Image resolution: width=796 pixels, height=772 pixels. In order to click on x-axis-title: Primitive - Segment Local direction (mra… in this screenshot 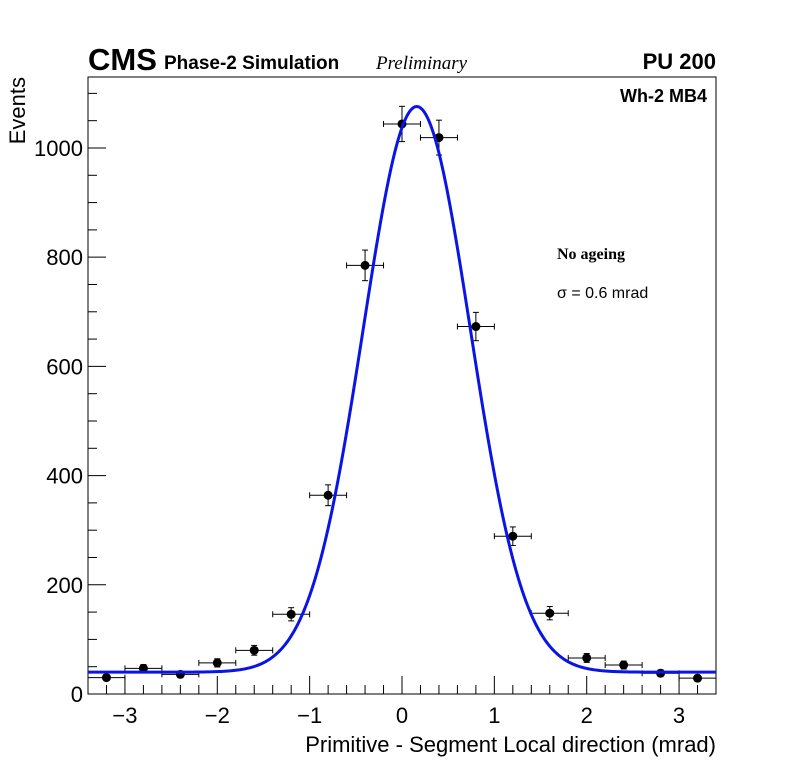, I will do `click(510, 744)`.